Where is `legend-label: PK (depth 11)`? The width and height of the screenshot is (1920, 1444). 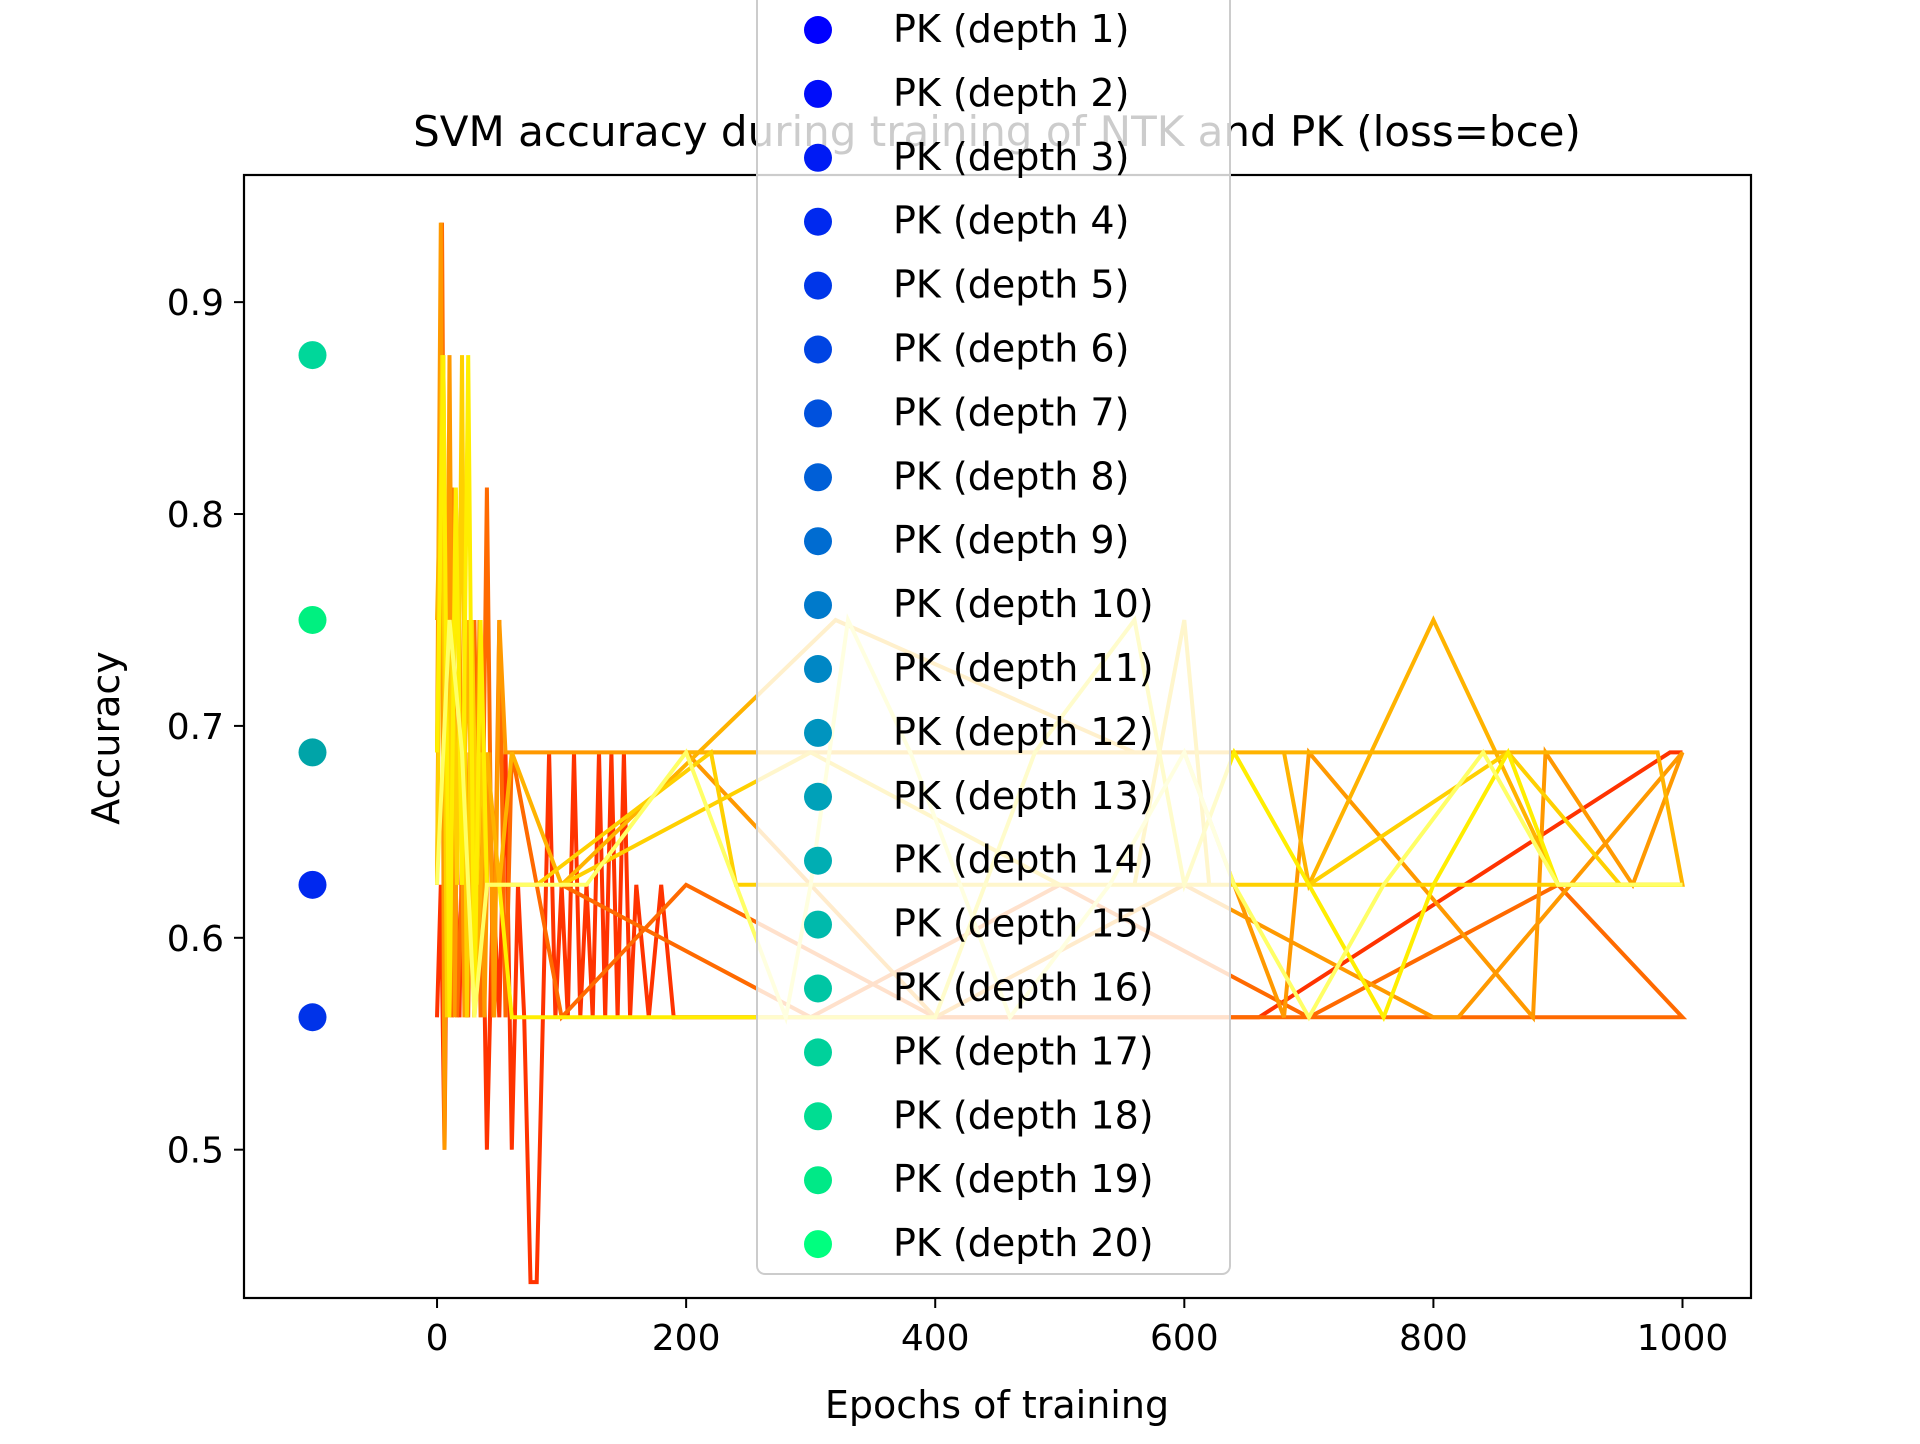
legend-label: PK (depth 11) is located at coordinates (1023, 668).